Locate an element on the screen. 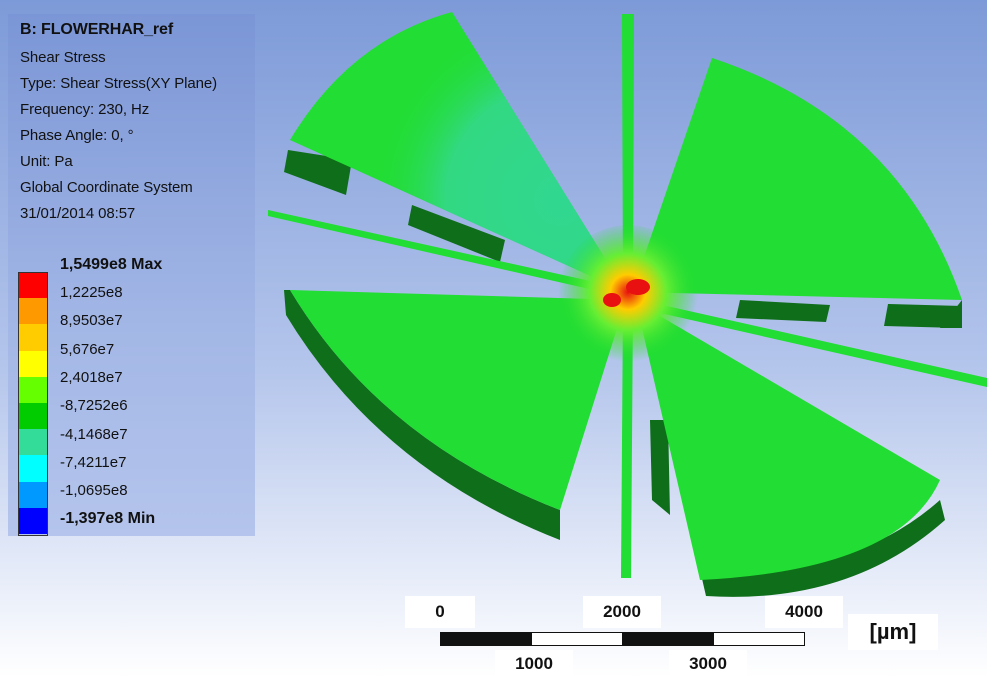 This screenshot has width=987, height=678. arm-left is located at coordinates (445, 253).